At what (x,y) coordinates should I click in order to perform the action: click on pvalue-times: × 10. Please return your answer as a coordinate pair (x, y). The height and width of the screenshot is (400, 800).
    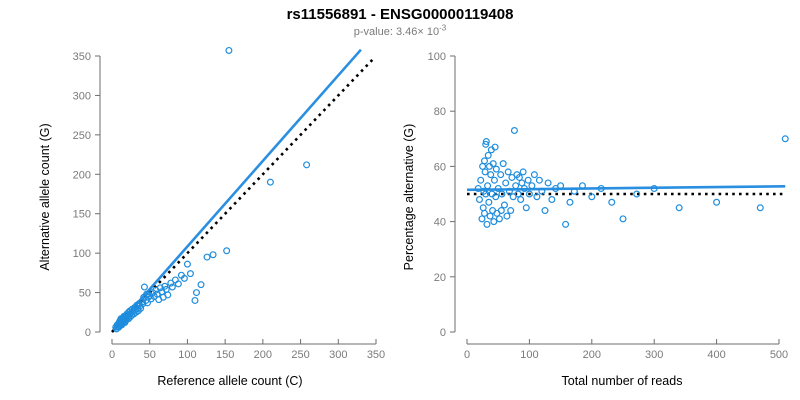
    Looking at the image, I should click on (428, 32).